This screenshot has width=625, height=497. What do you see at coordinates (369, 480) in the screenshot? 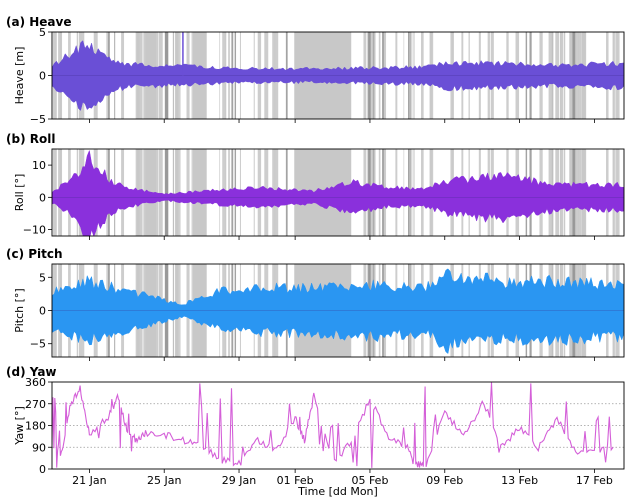
I see `x-tick-label: 05 Feb` at bounding box center [369, 480].